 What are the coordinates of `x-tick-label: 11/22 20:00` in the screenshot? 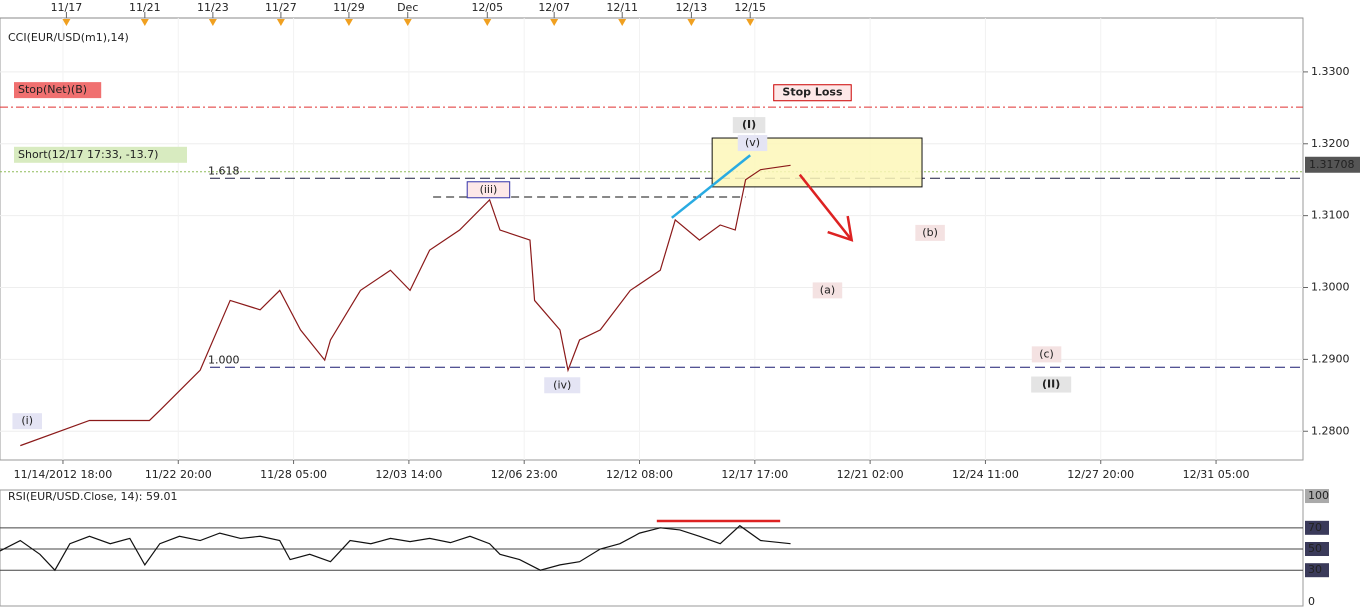 It's located at (178, 474).